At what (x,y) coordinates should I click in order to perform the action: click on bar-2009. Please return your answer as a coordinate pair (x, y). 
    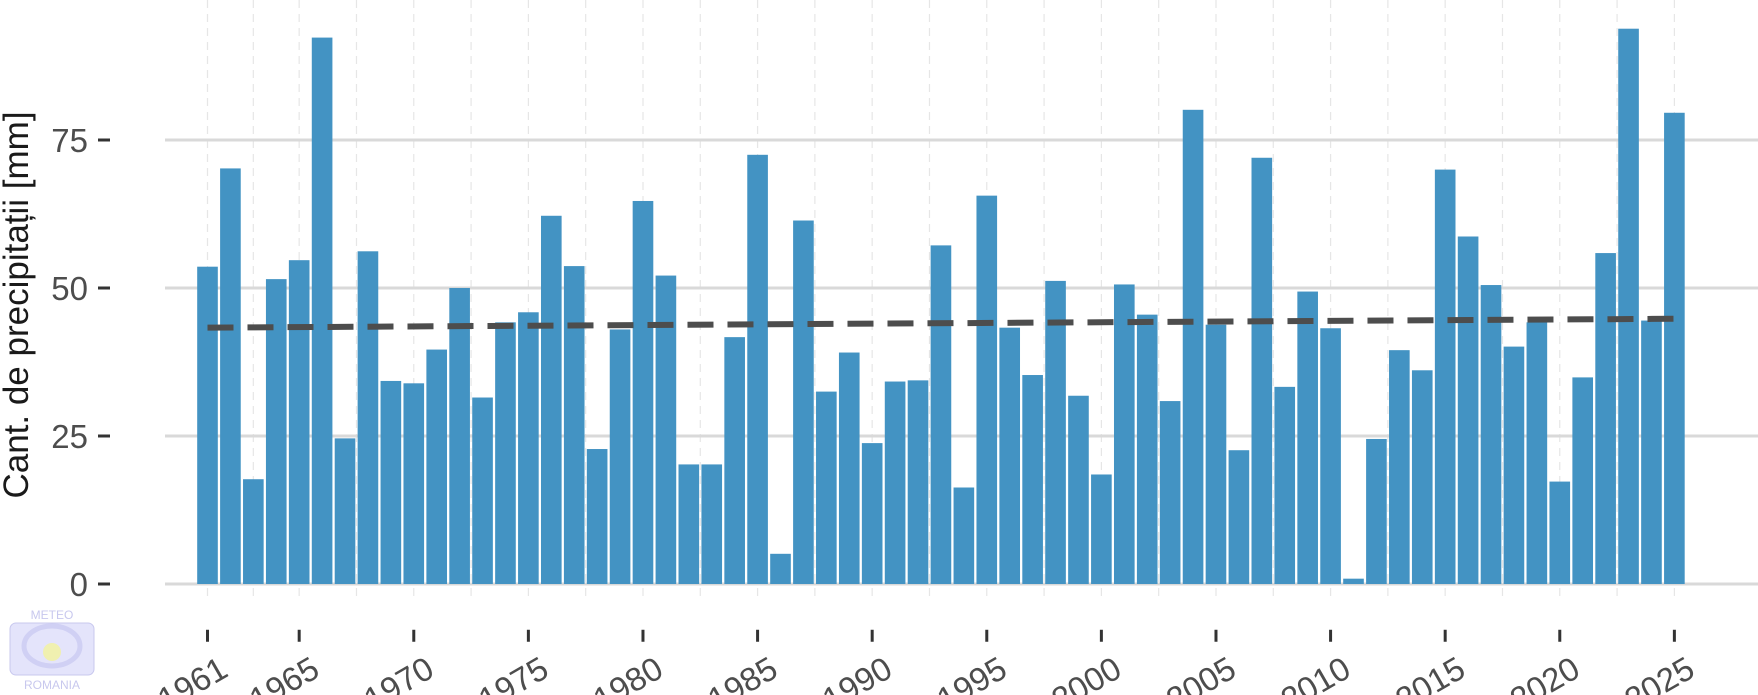
    Looking at the image, I should click on (1307, 437).